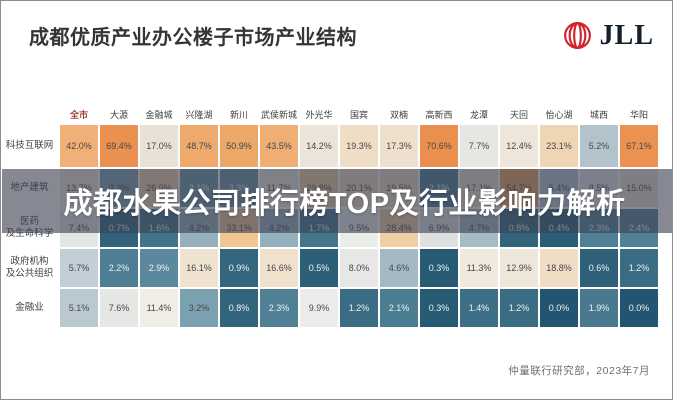  What do you see at coordinates (193, 38) in the screenshot?
I see `page-title: 成都优质产业办公楼子市场产业结构` at bounding box center [193, 38].